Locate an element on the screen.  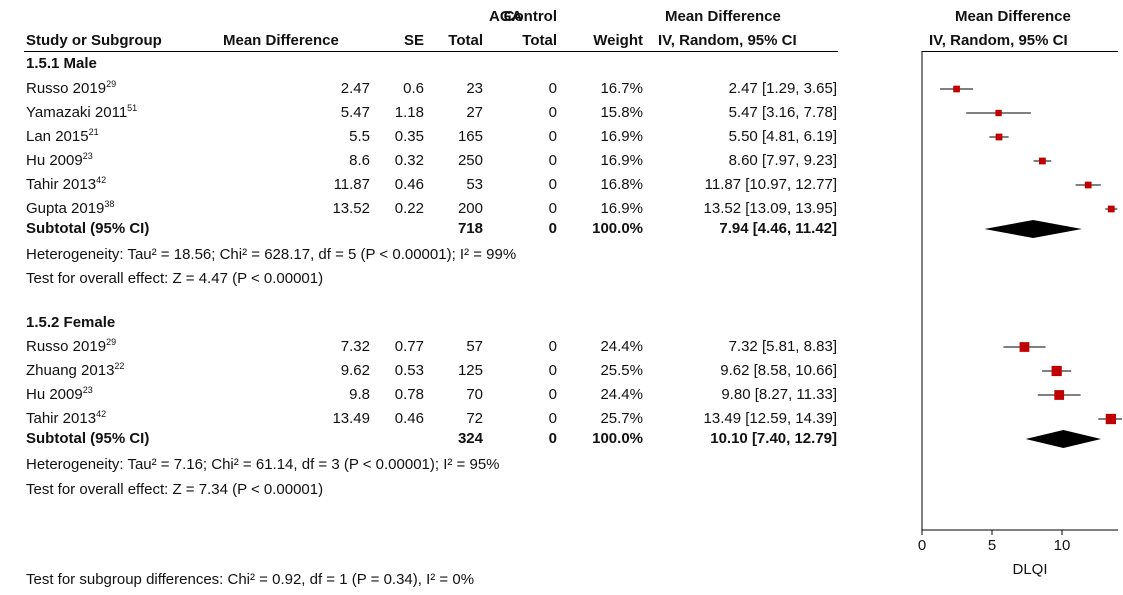
se-value: 0.77 is located at coordinates (409, 346).